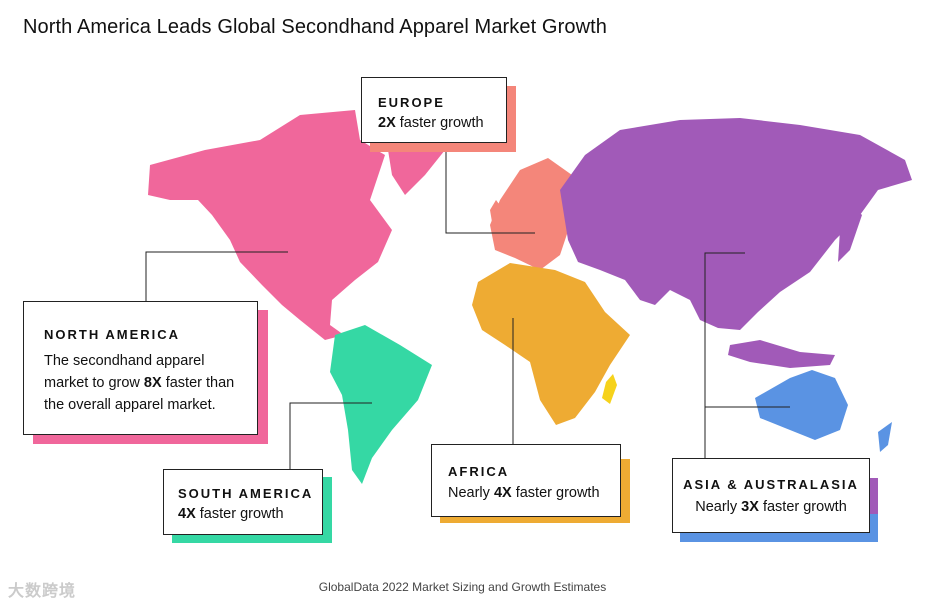 The height and width of the screenshot is (607, 925). What do you see at coordinates (771, 507) in the screenshot?
I see `asia-australasia-growth-text: Nearly 3X faster growth` at bounding box center [771, 507].